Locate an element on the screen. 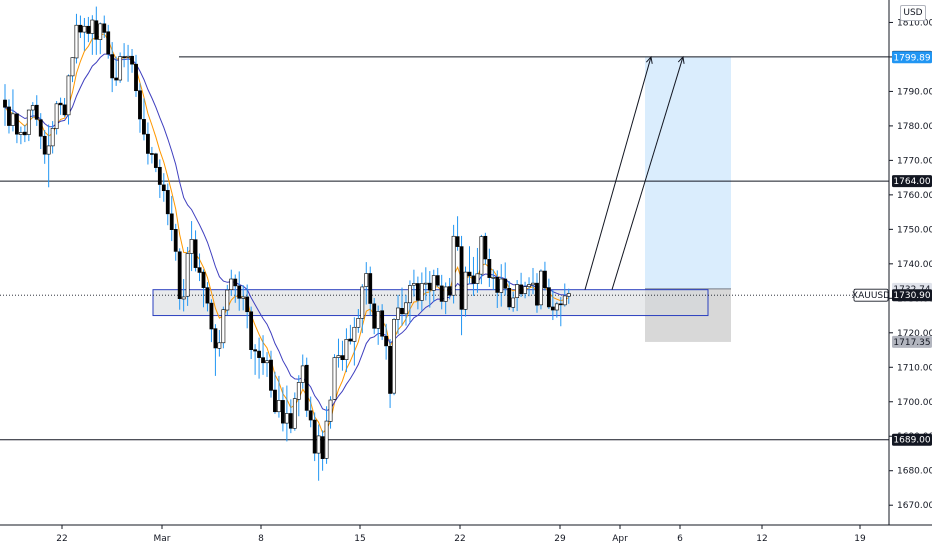  x-tick-label-0: 22 is located at coordinates (61, 539).